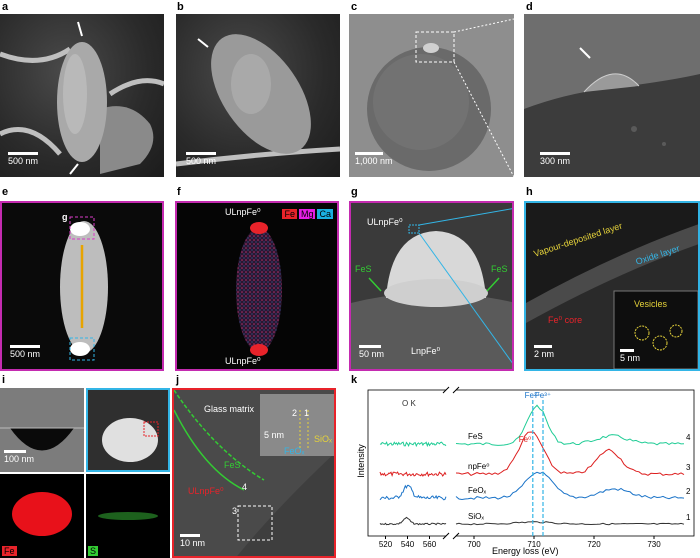 The width and height of the screenshot is (700, 558). Describe the element at coordinates (179, 192) in the screenshot. I see `panel-label-f: f` at that location.